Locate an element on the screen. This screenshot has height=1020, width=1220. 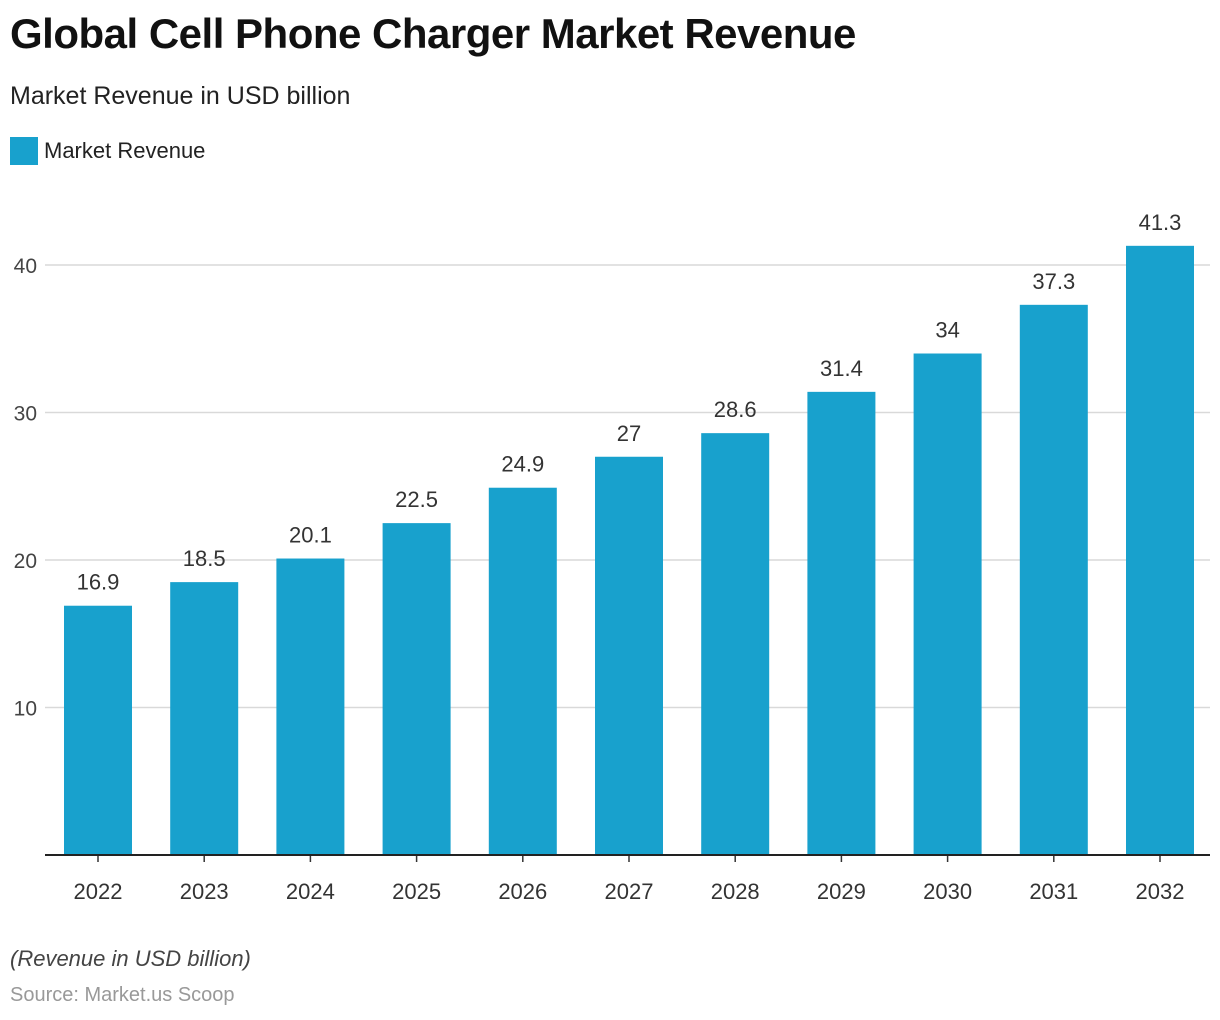
x-tick-label: 2027 is located at coordinates (629, 891).